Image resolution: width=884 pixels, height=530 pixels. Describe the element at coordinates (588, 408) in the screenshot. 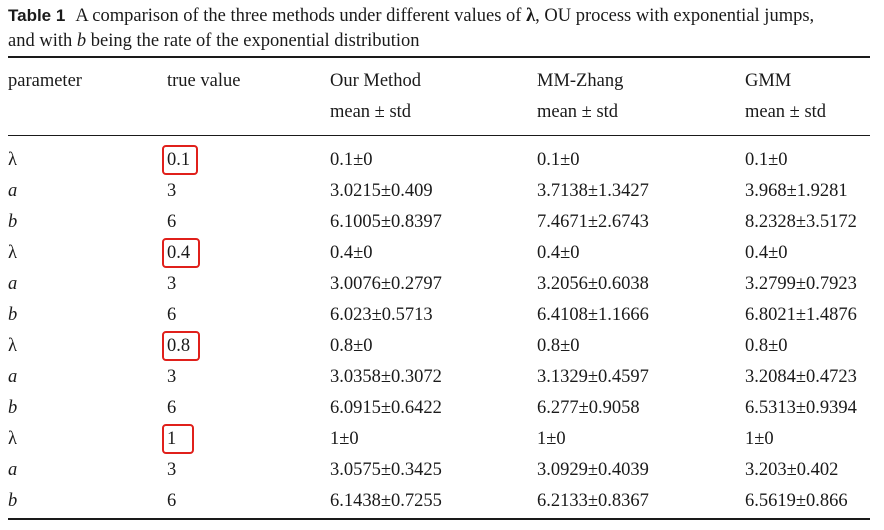

I see `cell-mm-zhang: 6.277±0.9058` at that location.